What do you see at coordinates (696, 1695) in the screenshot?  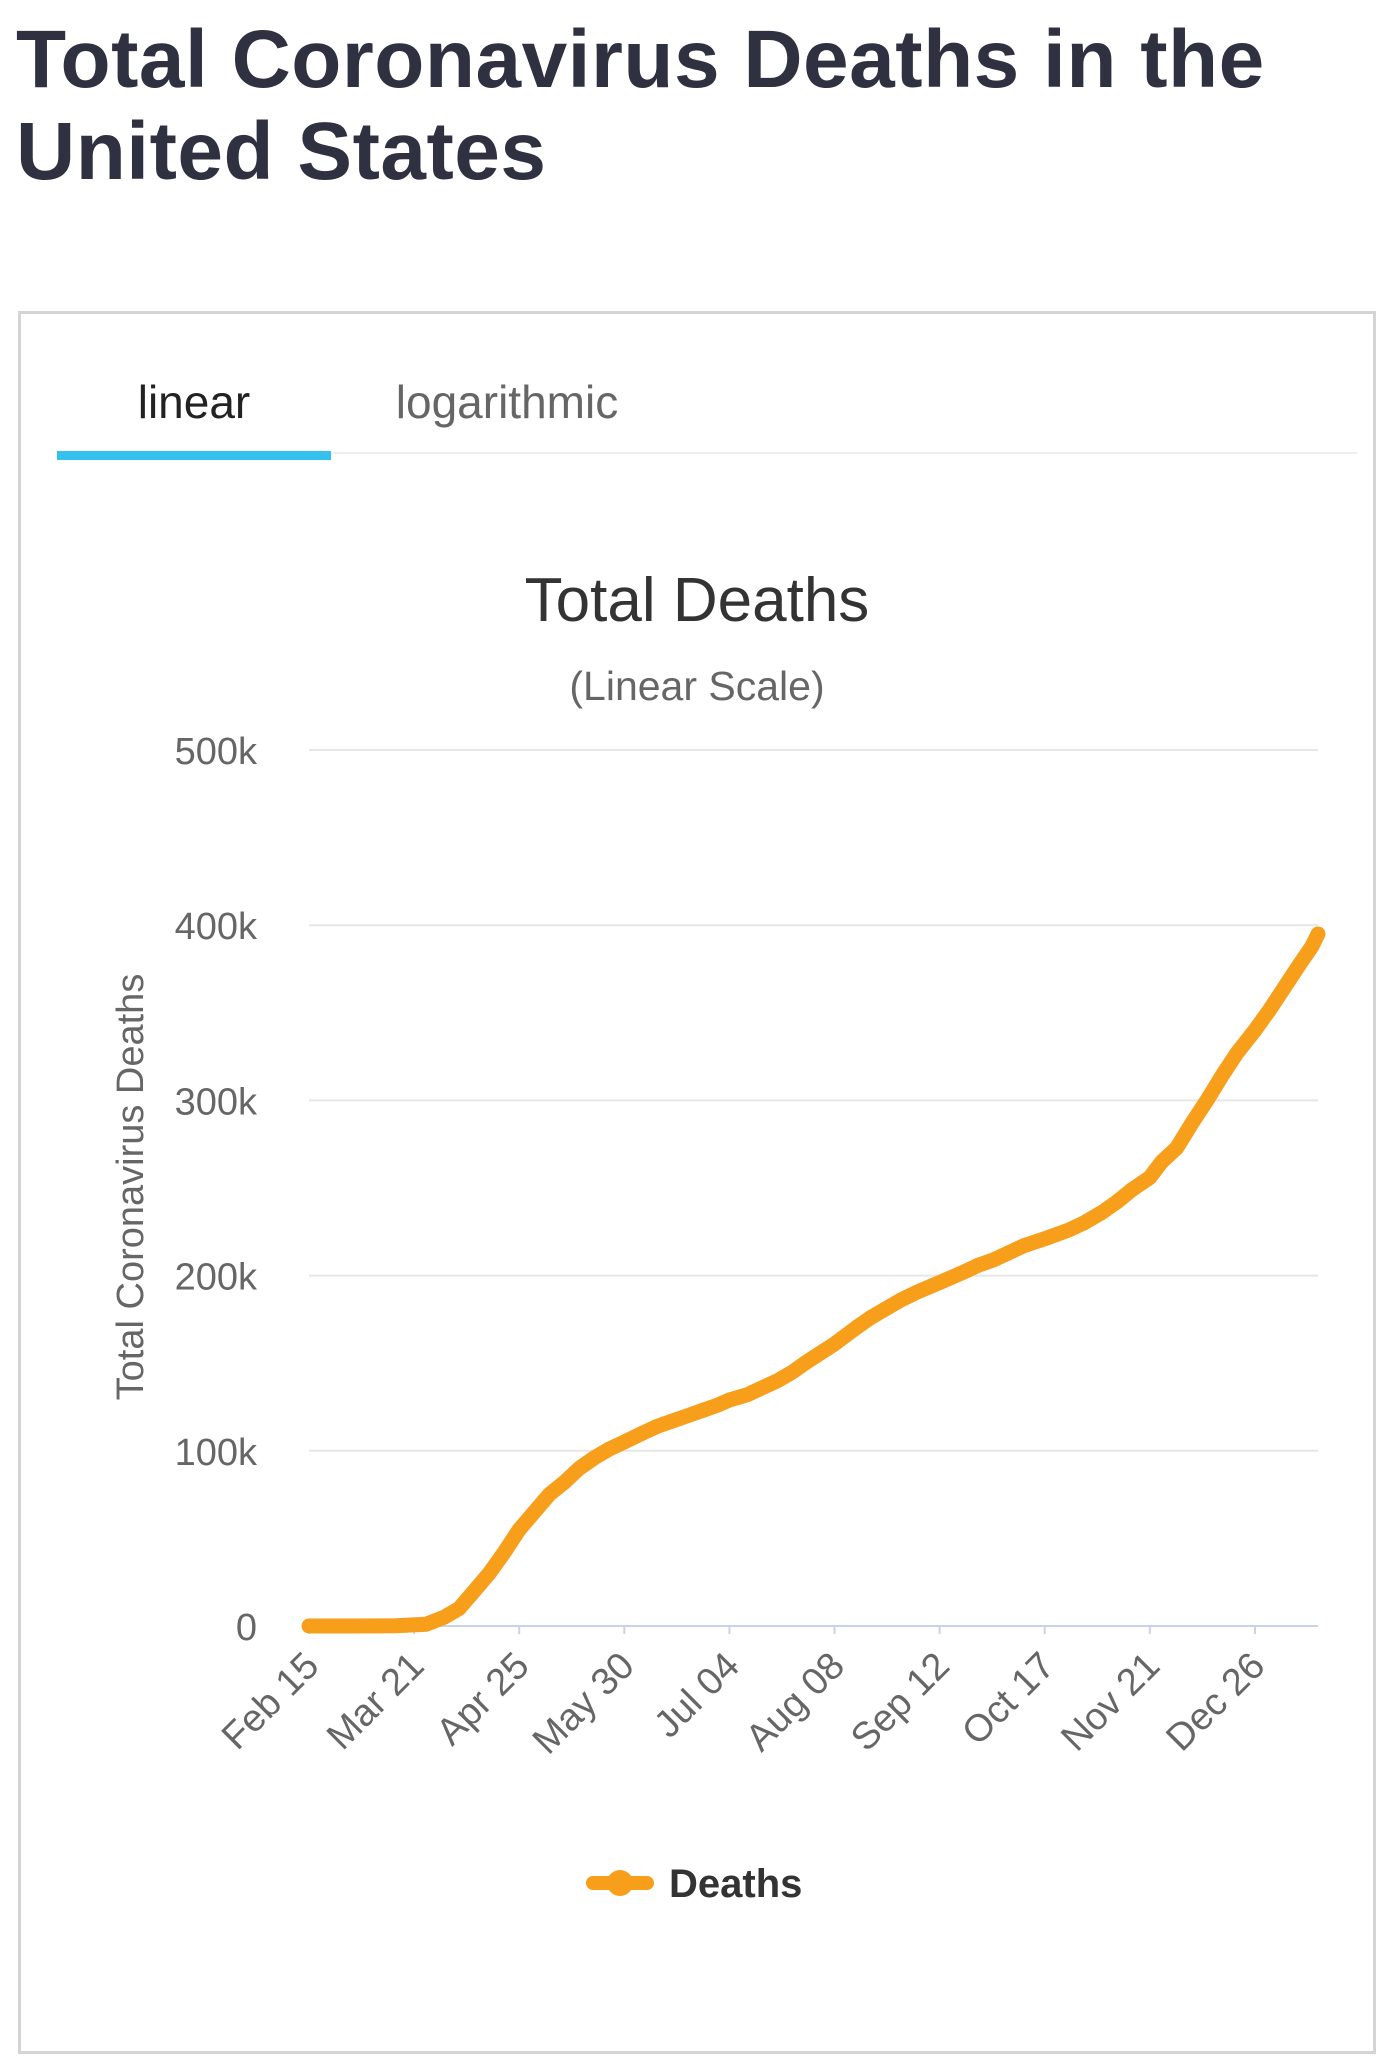 I see `x-tick-label: Jul 04` at bounding box center [696, 1695].